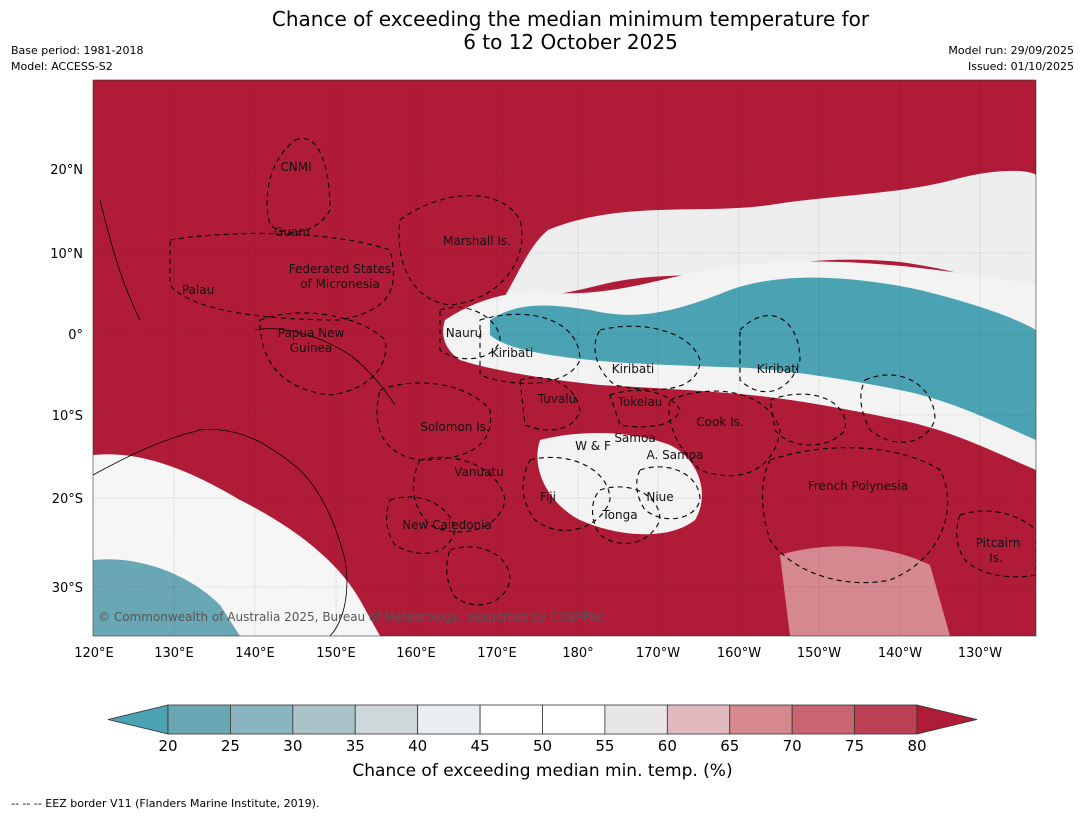 This screenshot has height=816, width=1085. I want to click on place-label: Guinea, so click(311, 348).